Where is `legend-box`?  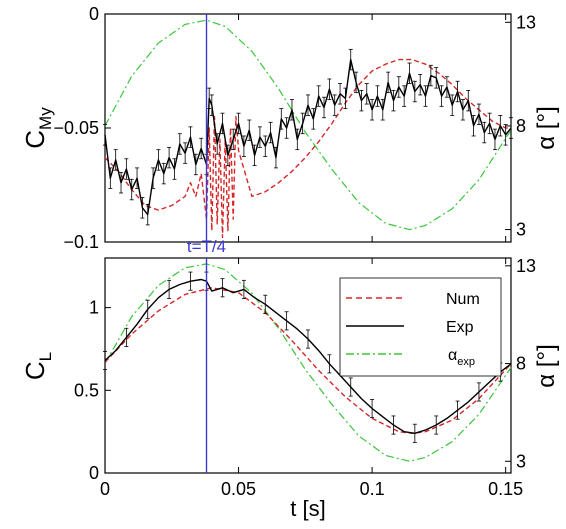
legend-box is located at coordinates (420, 327).